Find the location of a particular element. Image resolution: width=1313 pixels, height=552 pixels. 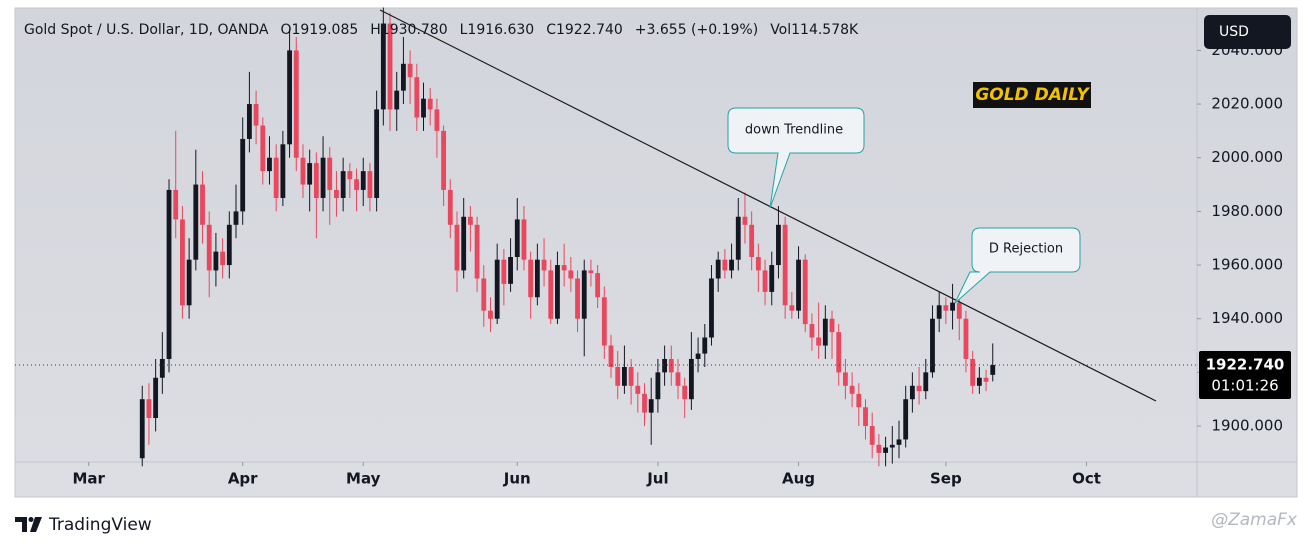

x-tick-label: Oct is located at coordinates (1086, 479).